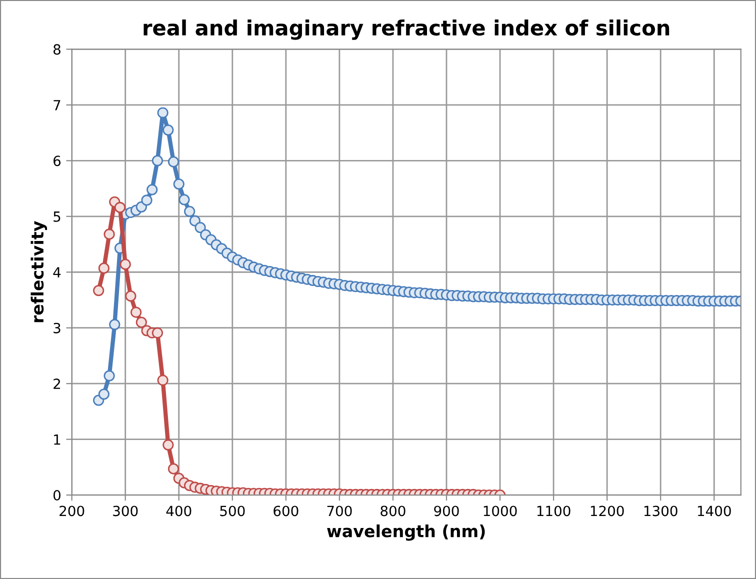 Image resolution: width=756 pixels, height=579 pixels. I want to click on x-tick-label: 1100, so click(553, 511).